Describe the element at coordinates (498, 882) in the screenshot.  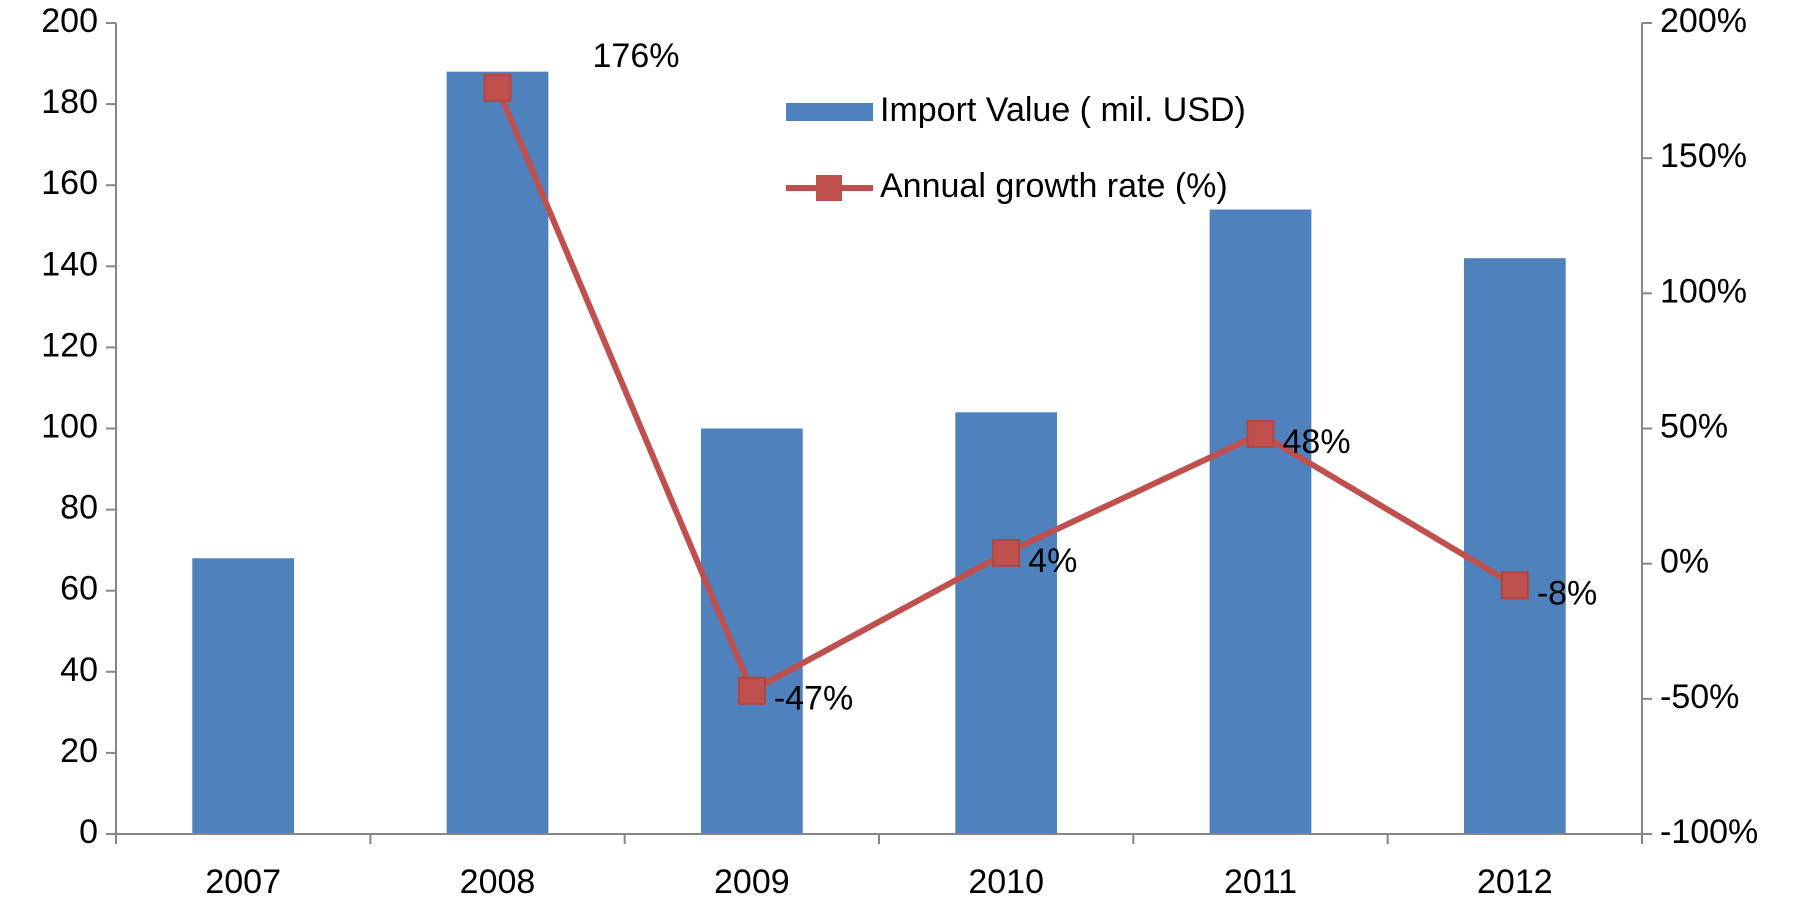
I see `x-tick-label: 2008` at that location.